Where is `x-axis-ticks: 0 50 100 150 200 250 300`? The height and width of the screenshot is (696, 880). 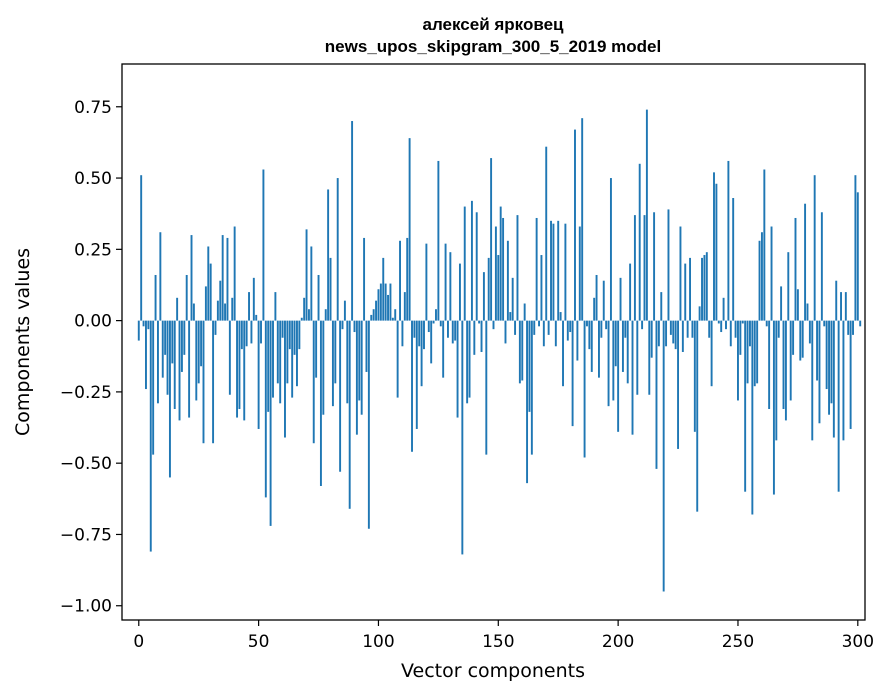 x-axis-ticks: 0 50 100 150 200 250 300 is located at coordinates (503, 636).